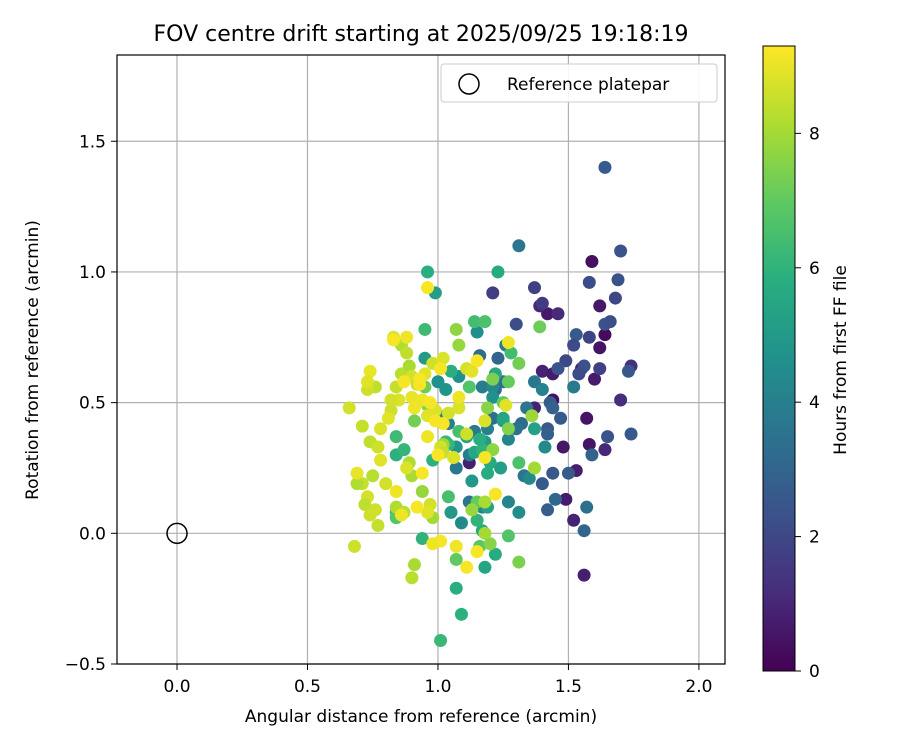 This screenshot has width=900, height=750. I want to click on x-tick-label: 1.0, so click(437, 687).